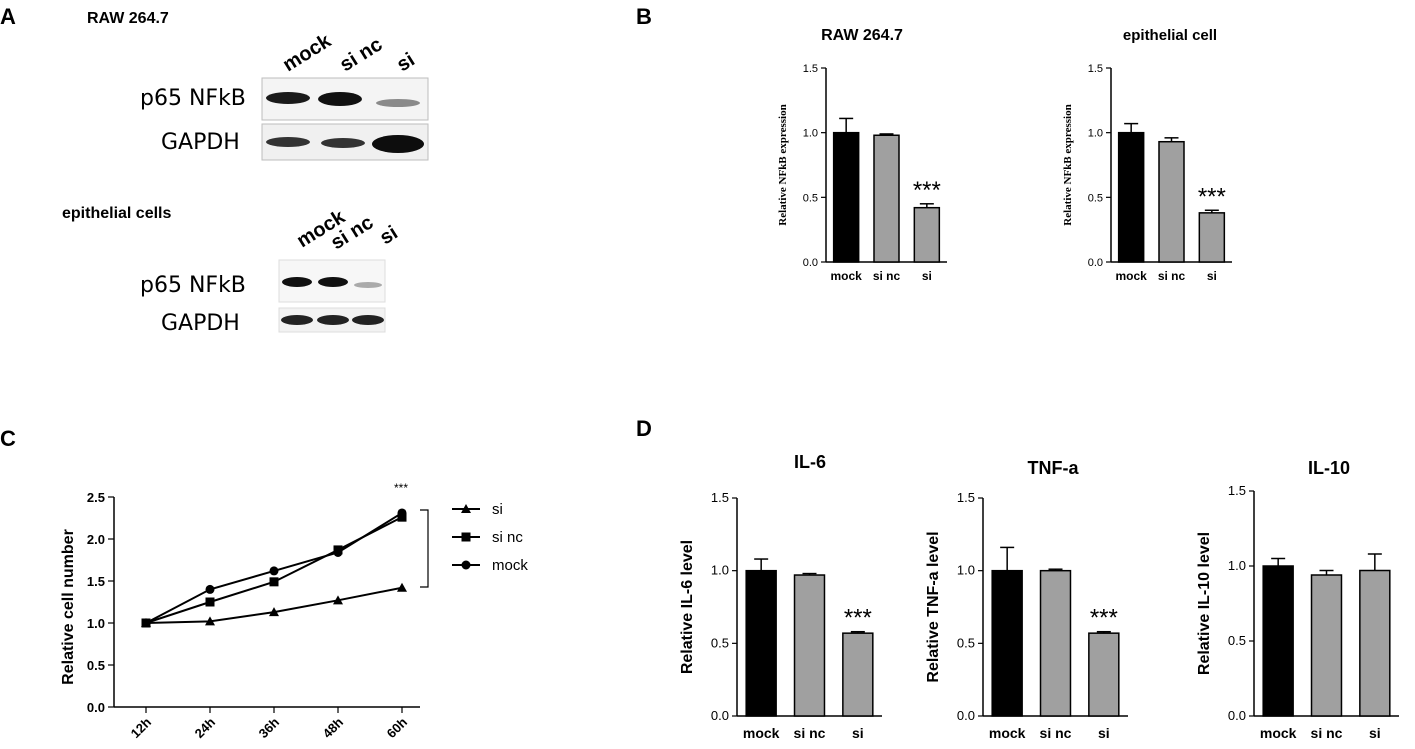  What do you see at coordinates (783, 164) in the screenshot?
I see `y-axis-label: Relative NFkB expression` at bounding box center [783, 164].